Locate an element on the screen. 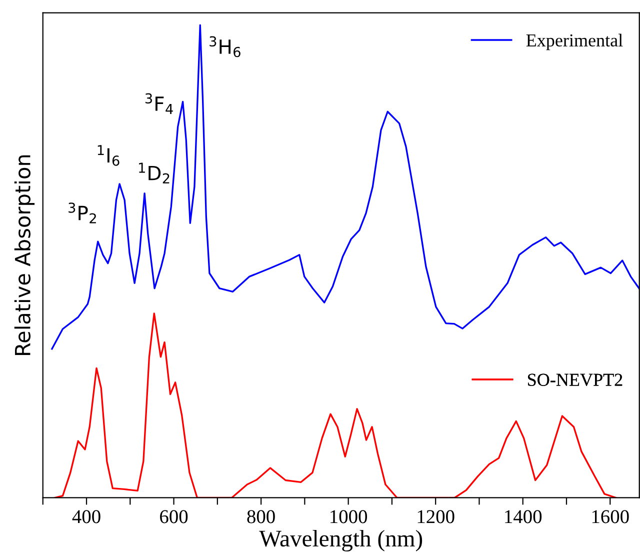  x-tick-label: 400 is located at coordinates (86, 517).